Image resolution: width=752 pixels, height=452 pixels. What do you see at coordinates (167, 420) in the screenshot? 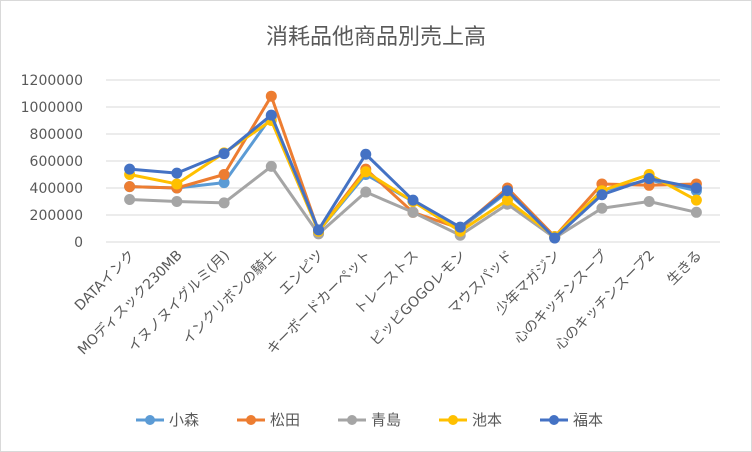
I see `legend-item: 小森` at bounding box center [167, 420].